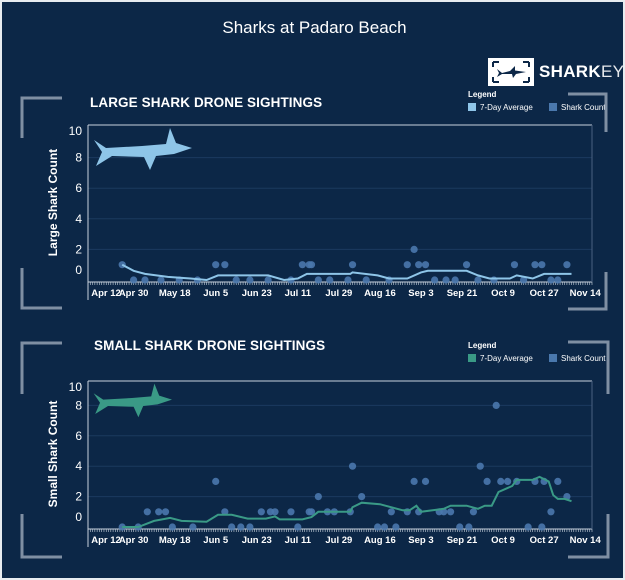 This screenshot has height=580, width=625. I want to click on x-tick-label: Oct 27, so click(544, 293).